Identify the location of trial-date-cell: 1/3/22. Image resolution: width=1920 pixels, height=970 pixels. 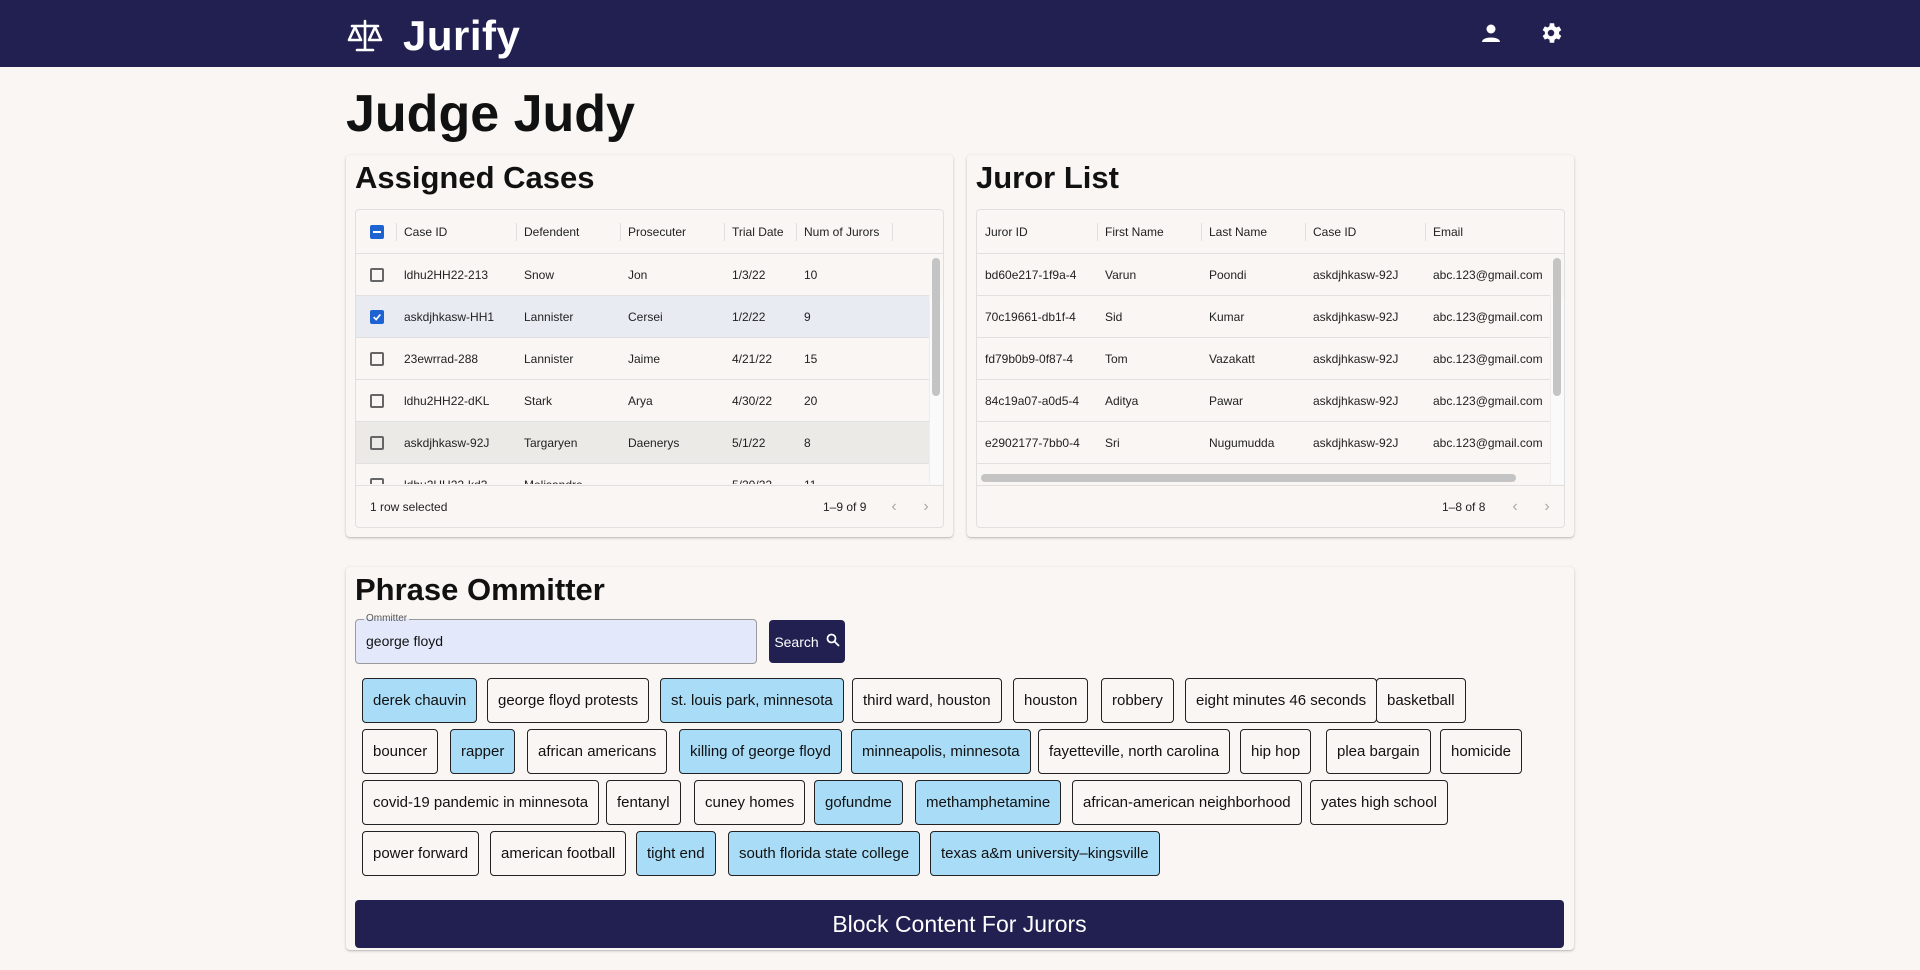
(749, 274).